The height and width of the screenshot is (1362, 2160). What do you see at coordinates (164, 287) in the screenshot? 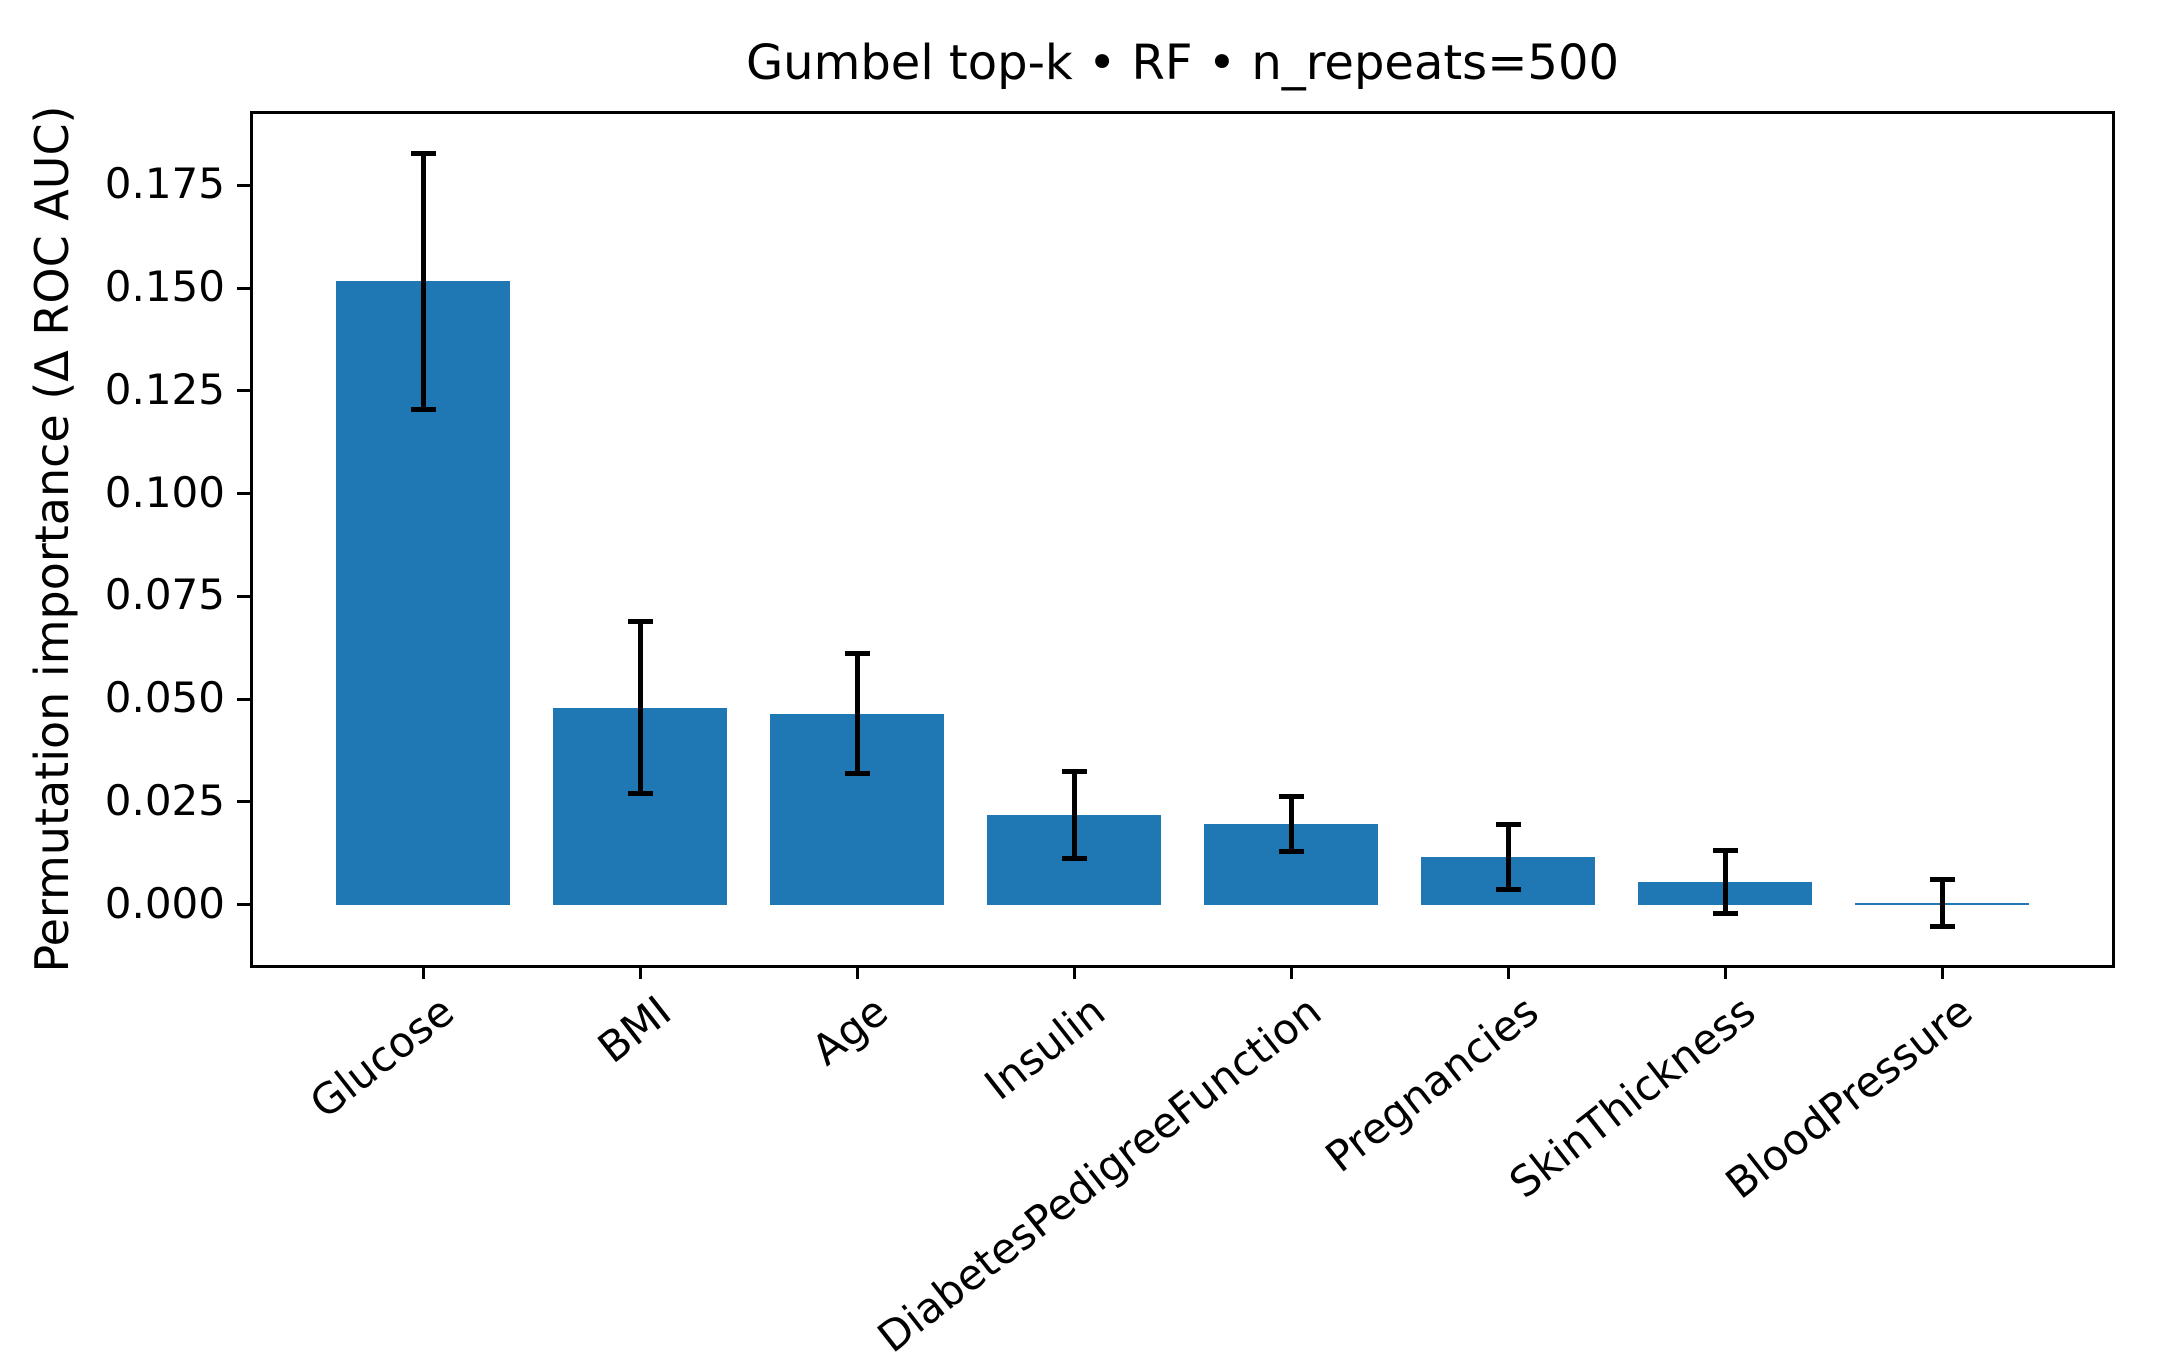
I see `y-tick-label: 0.150` at bounding box center [164, 287].